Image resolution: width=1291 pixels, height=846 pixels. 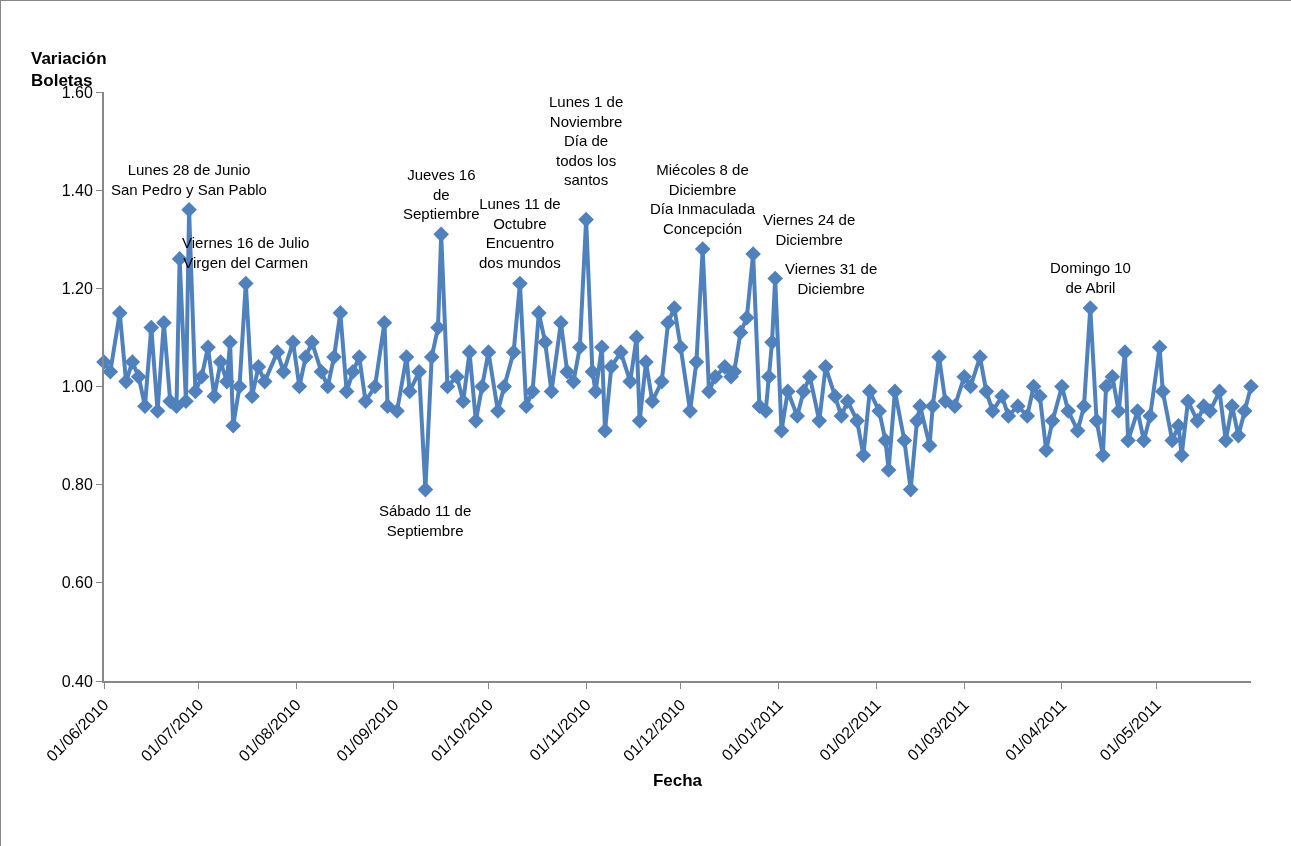 What do you see at coordinates (831, 278) in the screenshot?
I see `annotation: Viernes 31 de Diciembre` at bounding box center [831, 278].